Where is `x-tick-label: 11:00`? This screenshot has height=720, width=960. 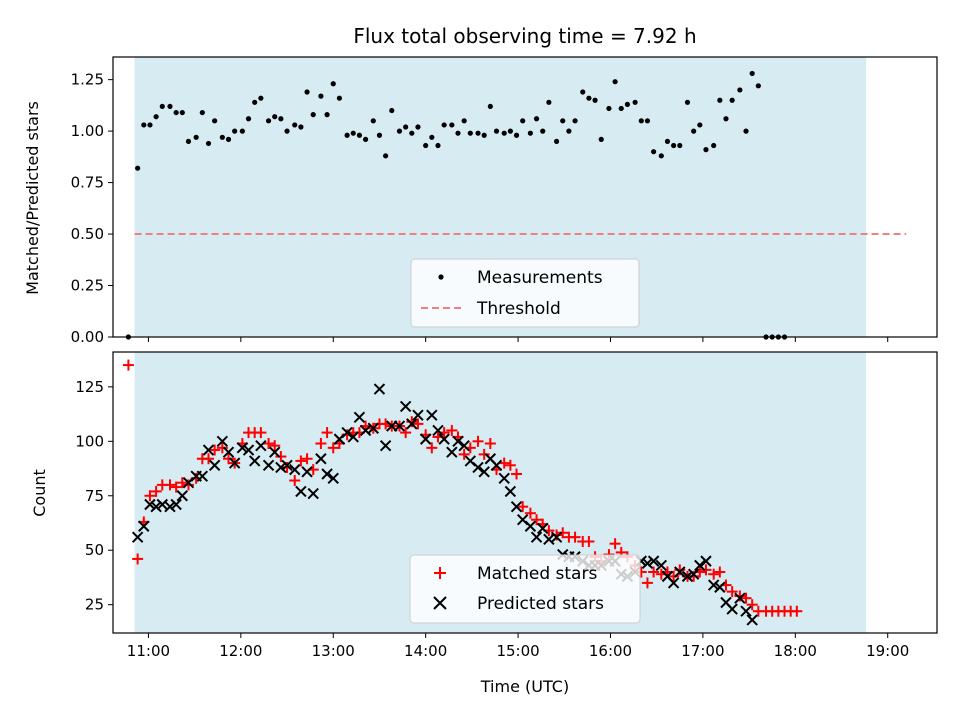 x-tick-label: 11:00 is located at coordinates (148, 651).